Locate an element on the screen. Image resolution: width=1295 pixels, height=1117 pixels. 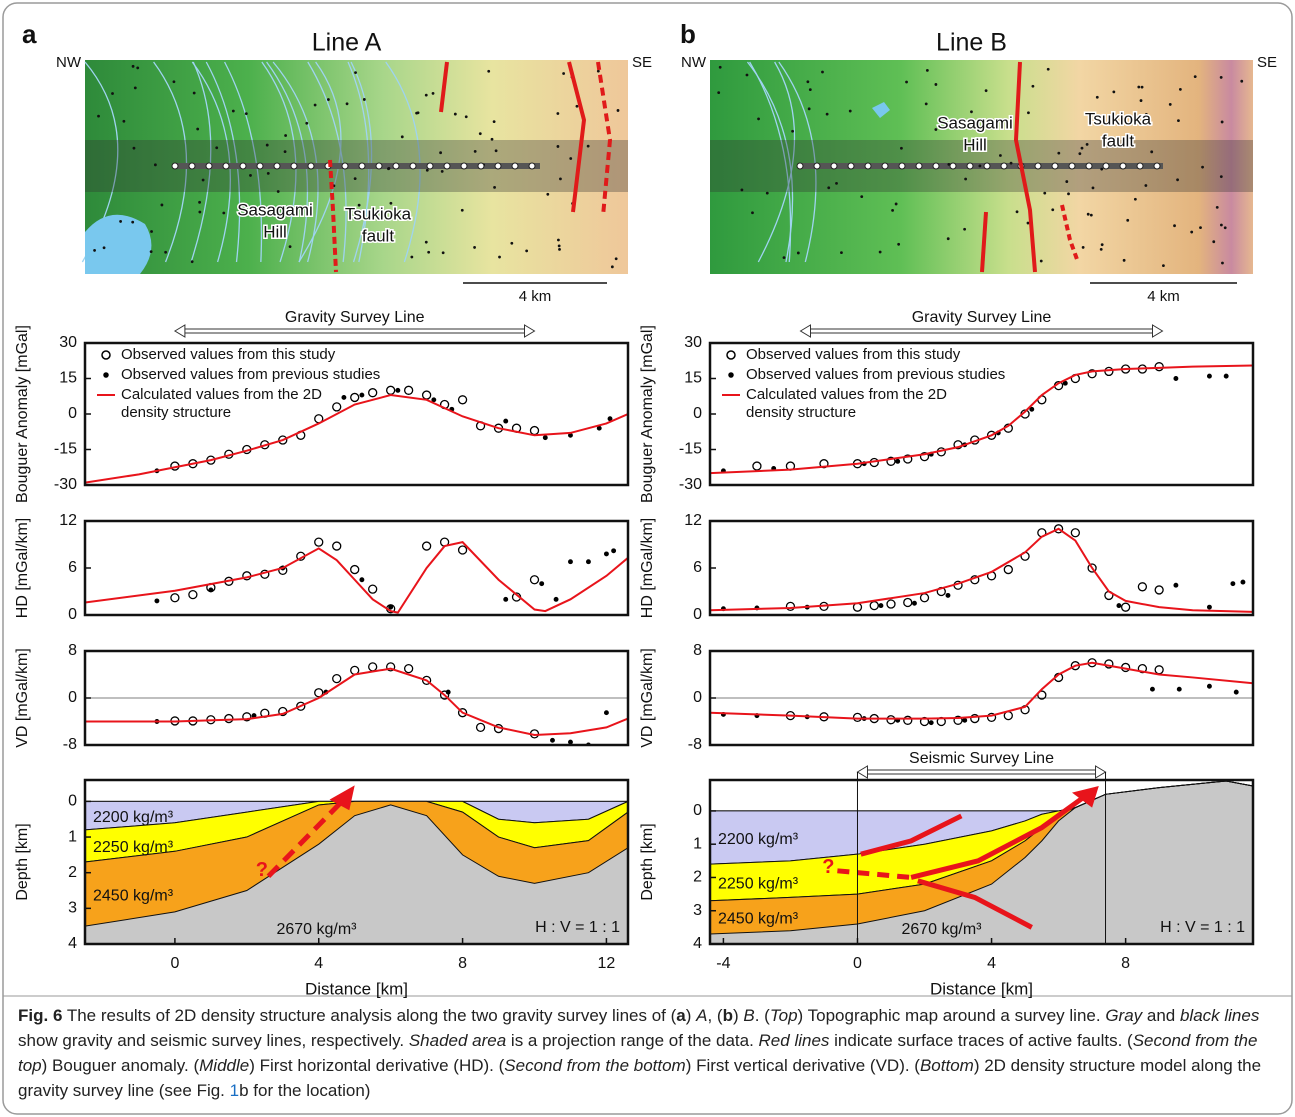
caption-text: ) Bouguer anomaly. ( is located at coordinates (120, 1065).